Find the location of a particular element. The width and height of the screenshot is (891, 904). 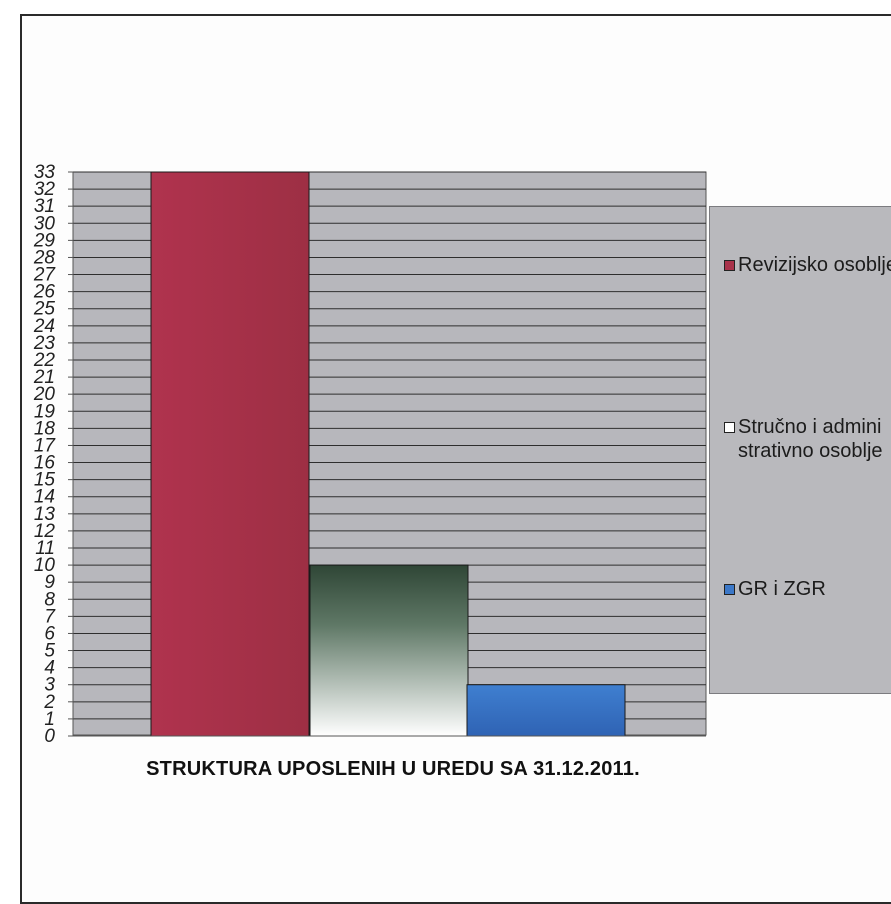

legend-entry-strucno: Stručno i administrativno osoblje is located at coordinates (806, 439).